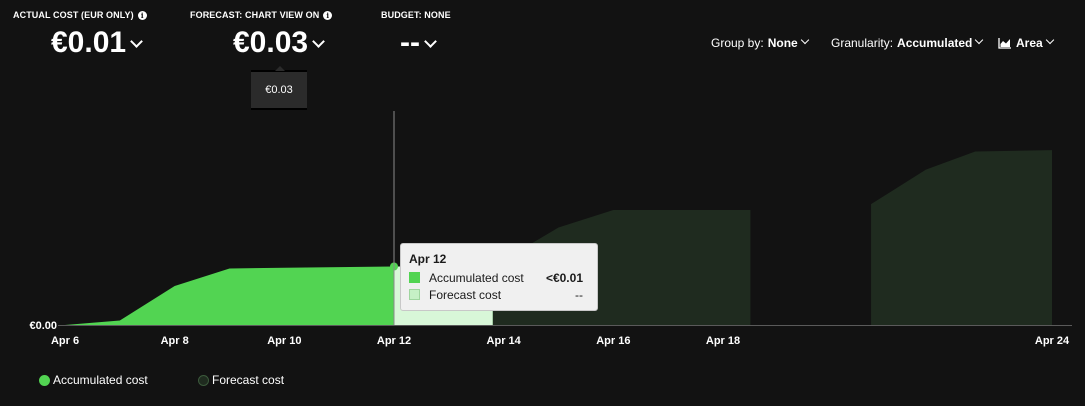 The height and width of the screenshot is (406, 1085). Describe the element at coordinates (428, 259) in the screenshot. I see `tooltip-date: Apr 12` at that location.